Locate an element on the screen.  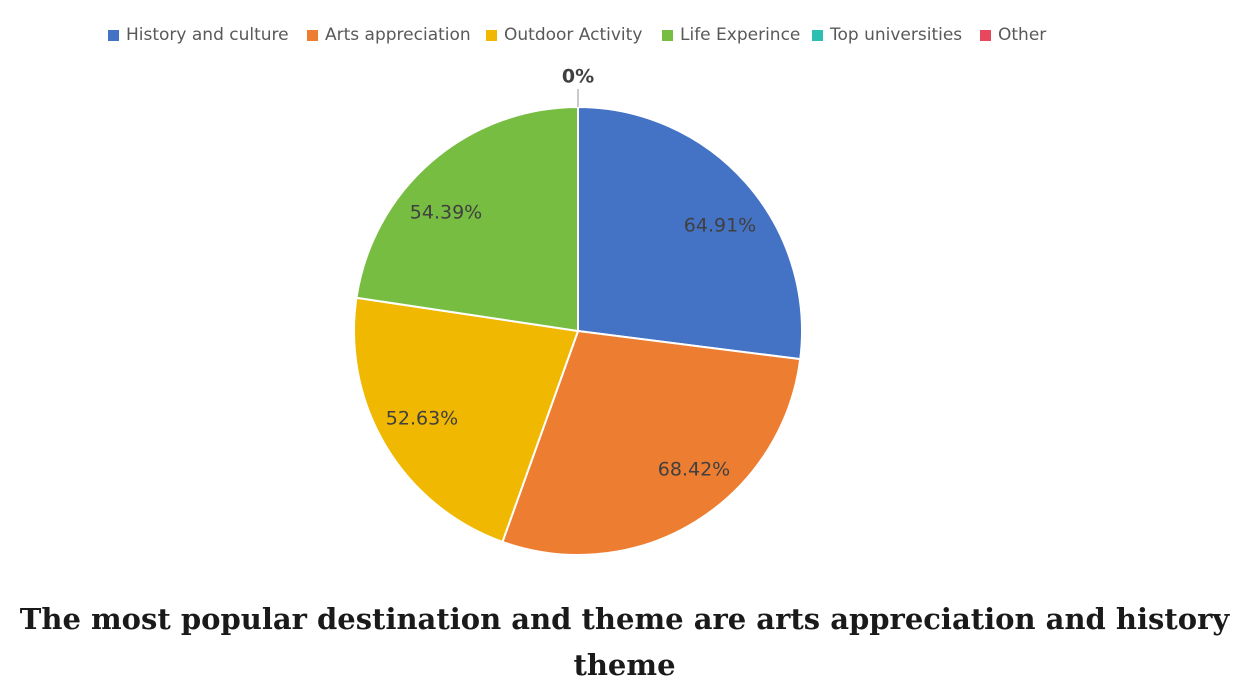
legend-label: Outdoor Activity is located at coordinates (573, 35).